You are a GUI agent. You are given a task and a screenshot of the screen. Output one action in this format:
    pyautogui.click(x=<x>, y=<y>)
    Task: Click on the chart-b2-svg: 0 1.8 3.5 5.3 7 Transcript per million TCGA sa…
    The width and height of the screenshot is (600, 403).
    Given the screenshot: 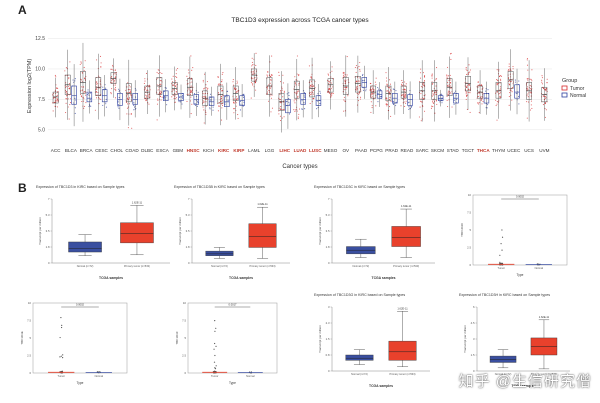 What is the action you would take?
    pyautogui.click(x=234, y=238)
    